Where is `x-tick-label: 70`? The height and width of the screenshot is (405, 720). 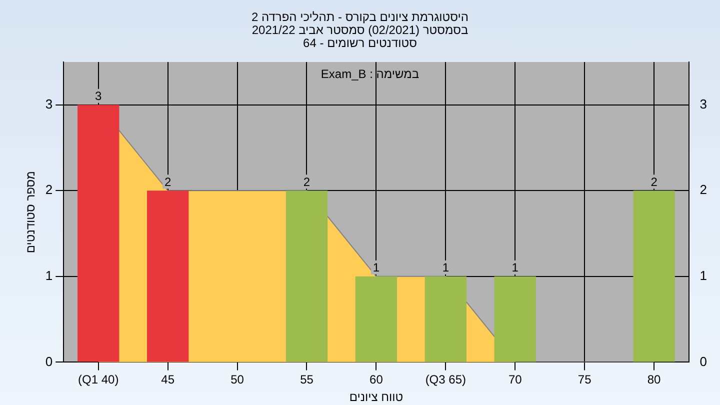 x-tick-label: 70 is located at coordinates (515, 379).